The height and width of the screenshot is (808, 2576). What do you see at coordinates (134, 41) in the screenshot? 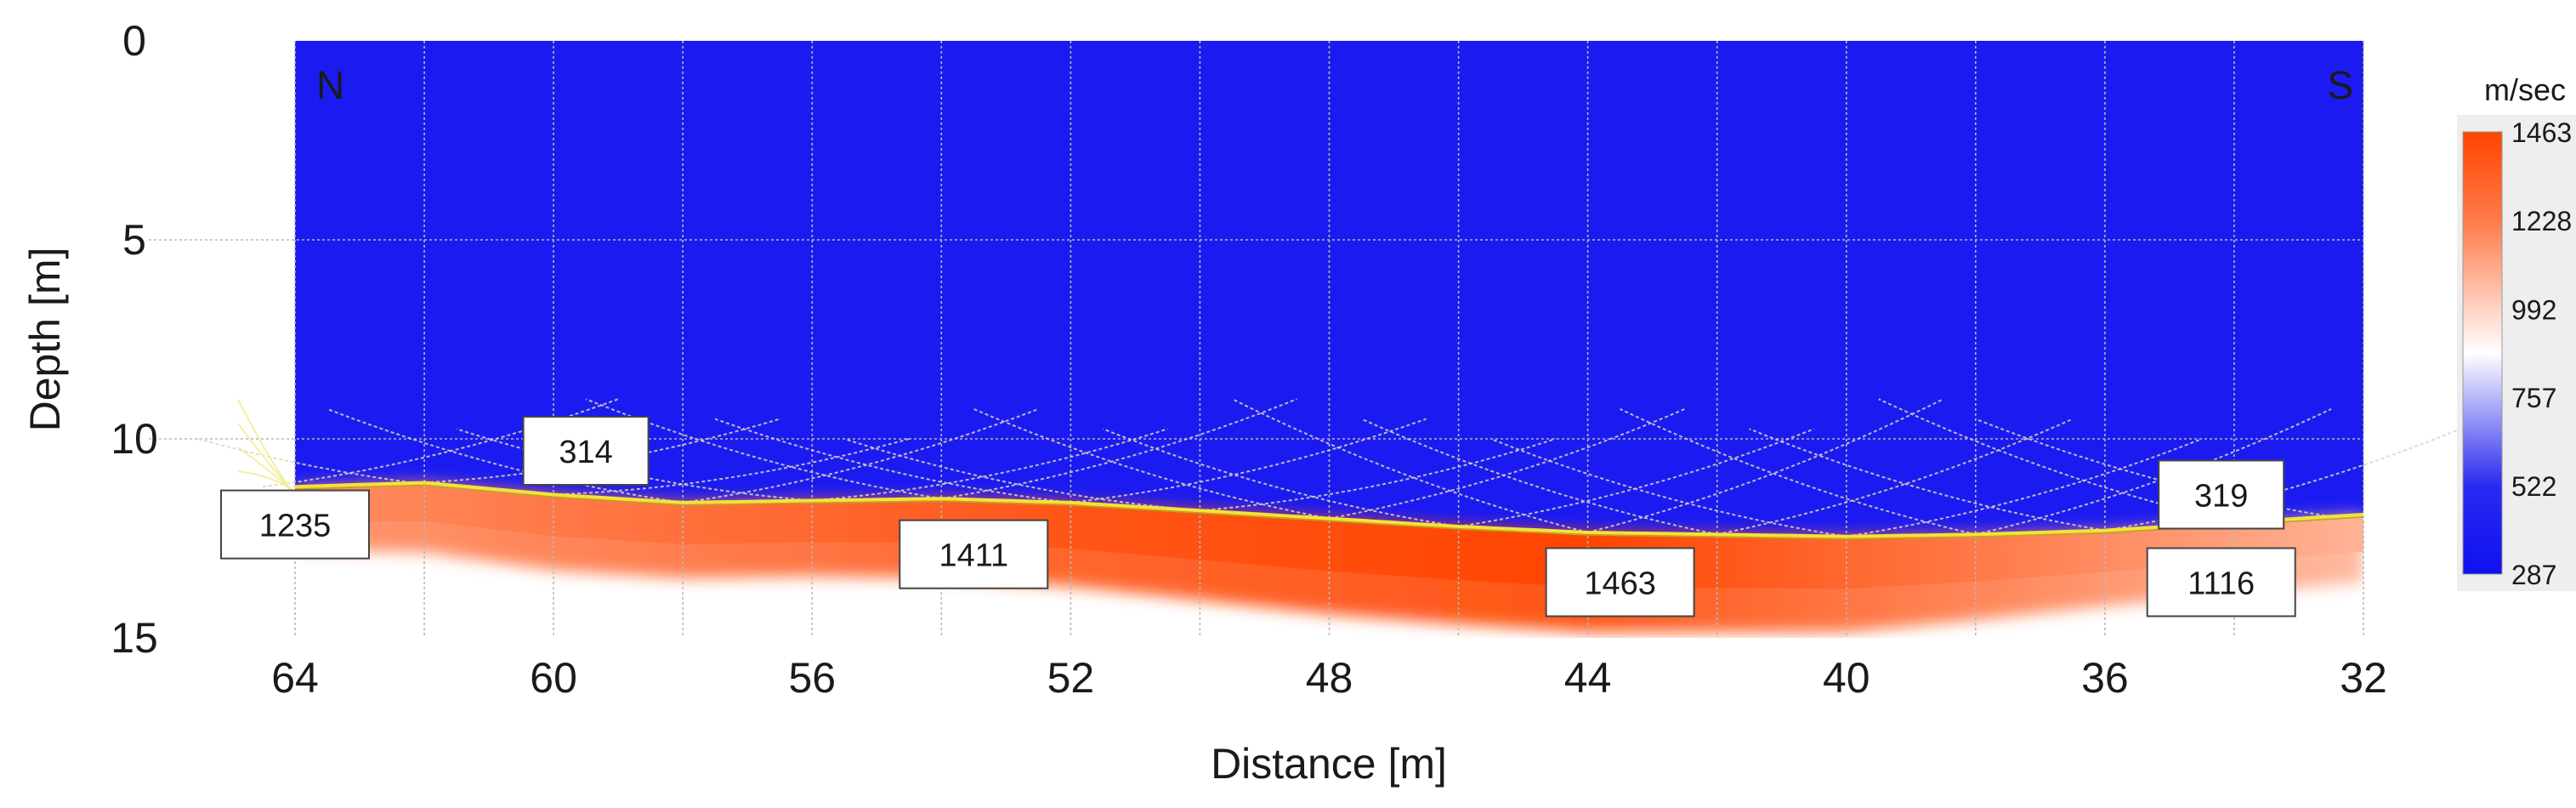
I see `y-tick-label: 0` at bounding box center [134, 41].